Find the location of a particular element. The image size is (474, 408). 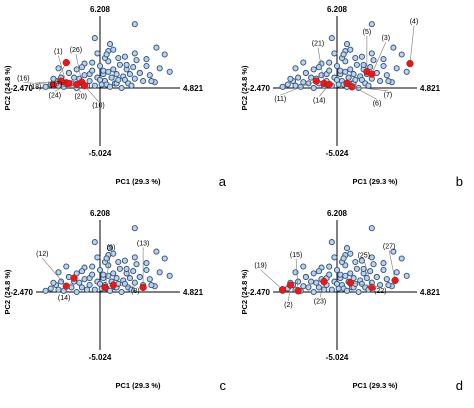

point-annotation-label: (5) is located at coordinates (367, 32).